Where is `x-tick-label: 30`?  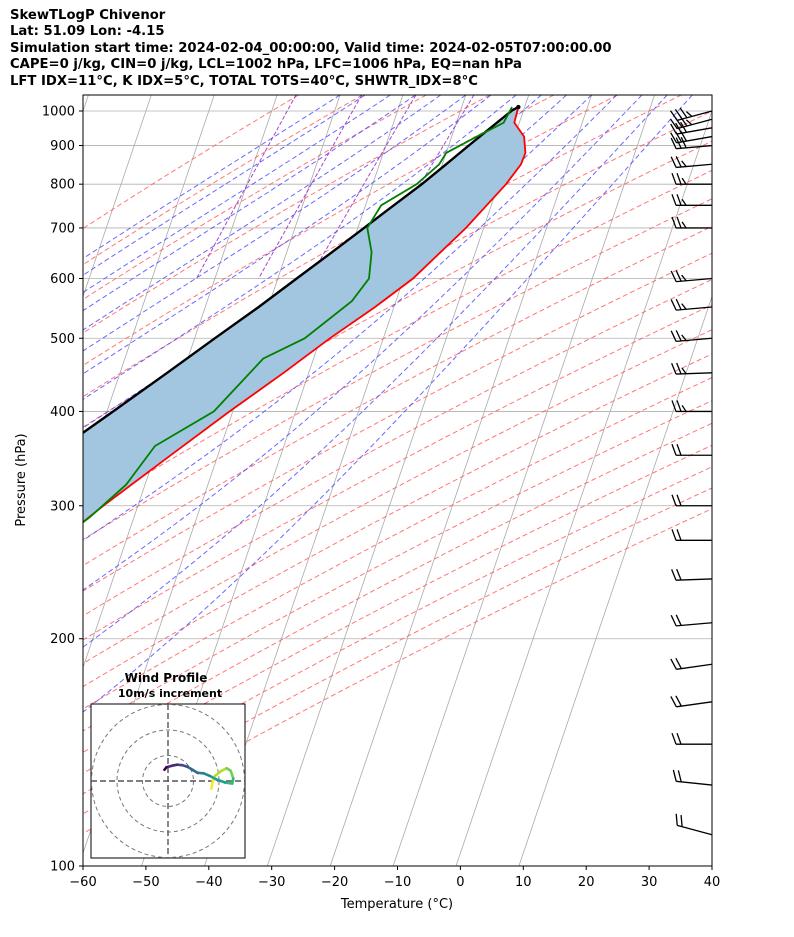
x-tick-label: 30 is located at coordinates (649, 882).